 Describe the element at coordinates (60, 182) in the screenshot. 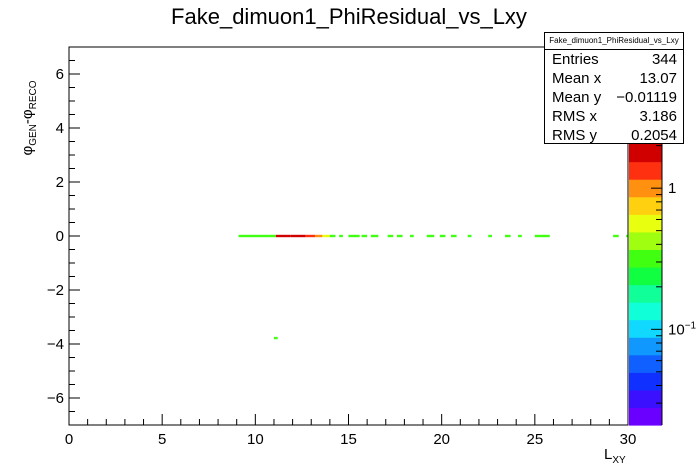

I see `y-tick-label: 2` at that location.